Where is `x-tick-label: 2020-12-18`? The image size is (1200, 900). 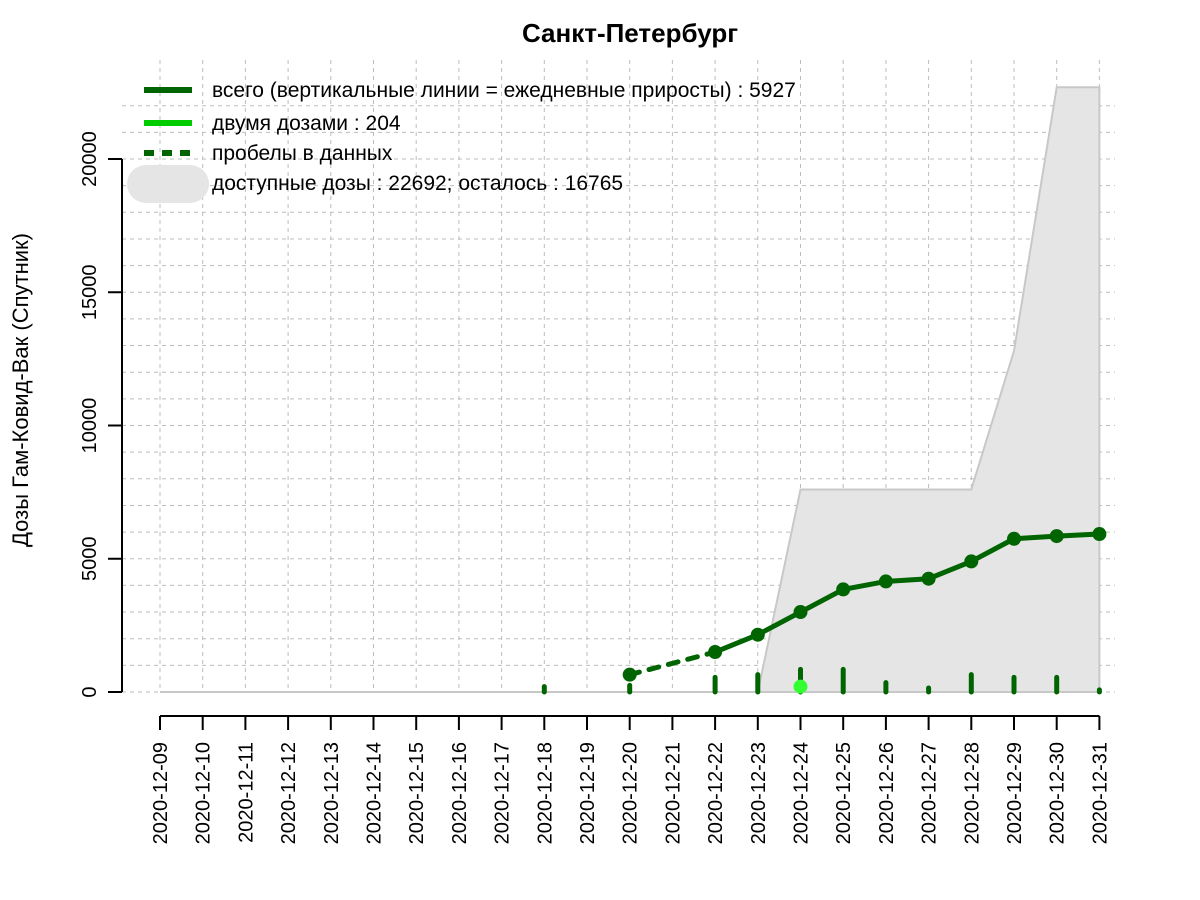 x-tick-label: 2020-12-18 is located at coordinates (545, 793).